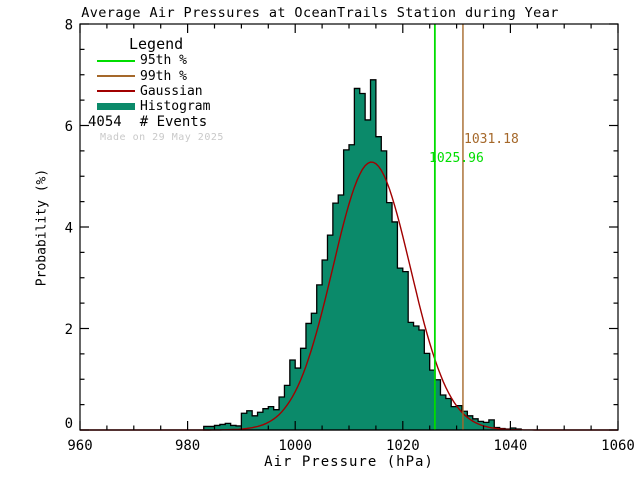 Image resolution: width=640 pixels, height=480 pixels. What do you see at coordinates (69, 424) in the screenshot?
I see `y-tick-label: 0` at bounding box center [69, 424].